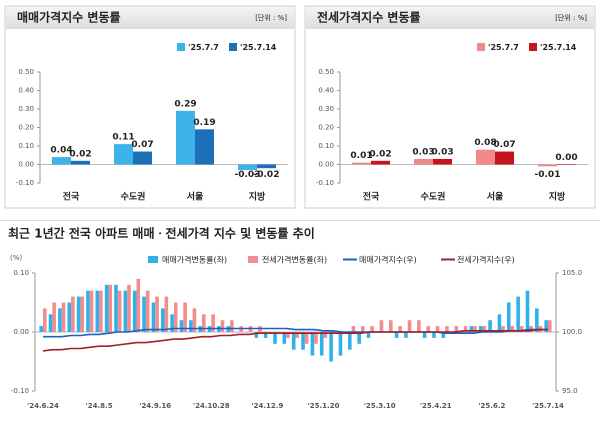 This screenshot has width=600, height=427. I want to click on x-tick-label: '24.9.16, so click(155, 406).